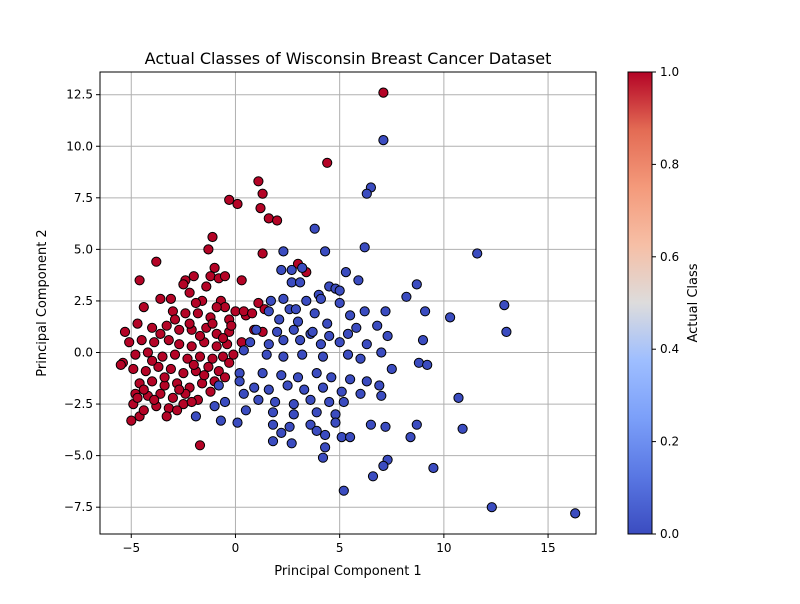 The image size is (800, 604). Describe the element at coordinates (669, 72) in the screenshot. I see `colorbar-tick-label: 1.0` at that location.